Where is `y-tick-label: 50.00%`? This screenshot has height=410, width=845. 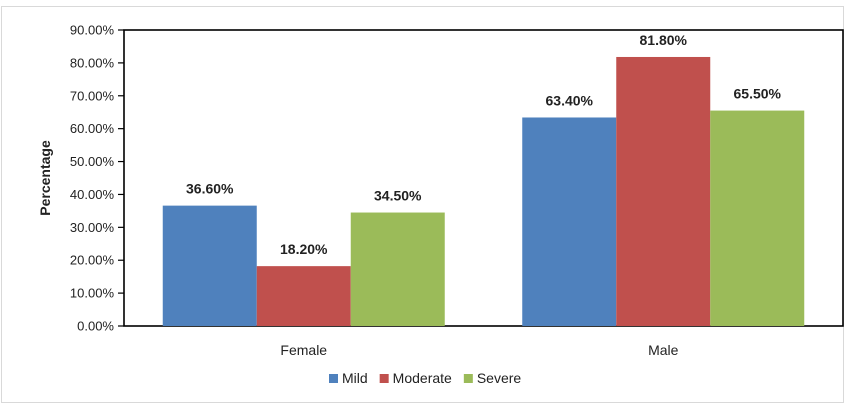 y-tick-label: 50.00% is located at coordinates (92, 161).